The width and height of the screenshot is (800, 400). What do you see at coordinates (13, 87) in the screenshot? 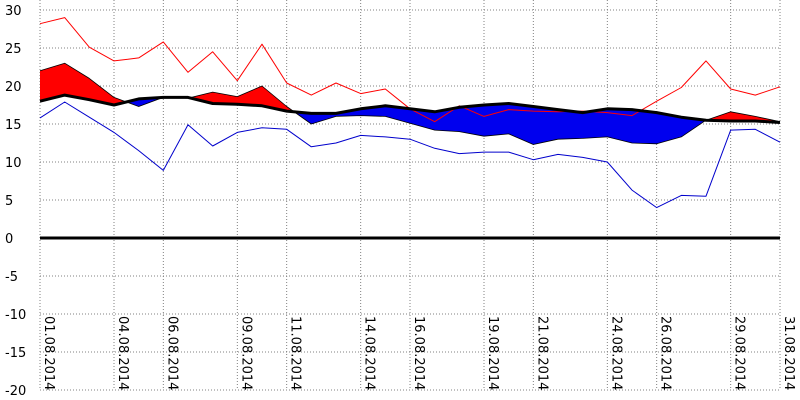
I see `y-tick-label: 20` at bounding box center [13, 87].